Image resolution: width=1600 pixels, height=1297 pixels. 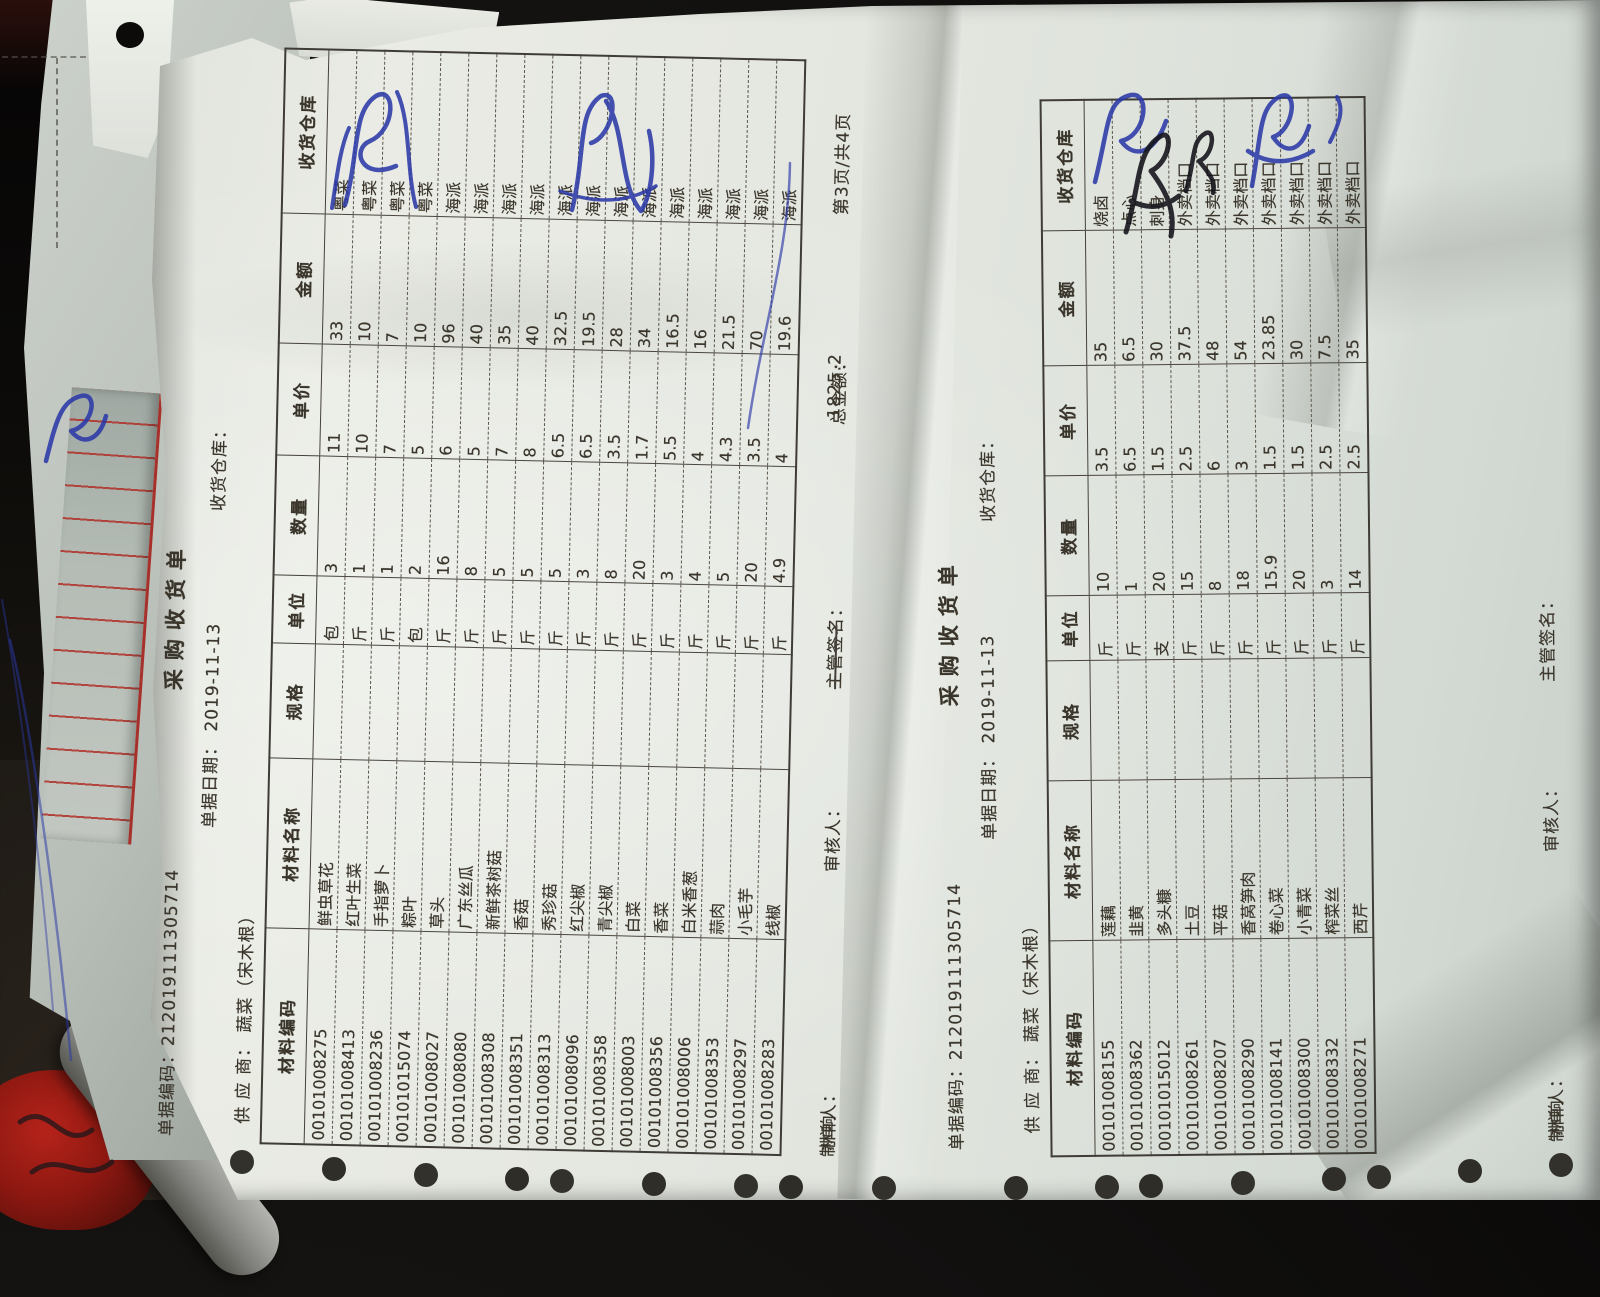 I want to click on doc-date: 单据日期： 2019-11-13, so click(x=989, y=737).